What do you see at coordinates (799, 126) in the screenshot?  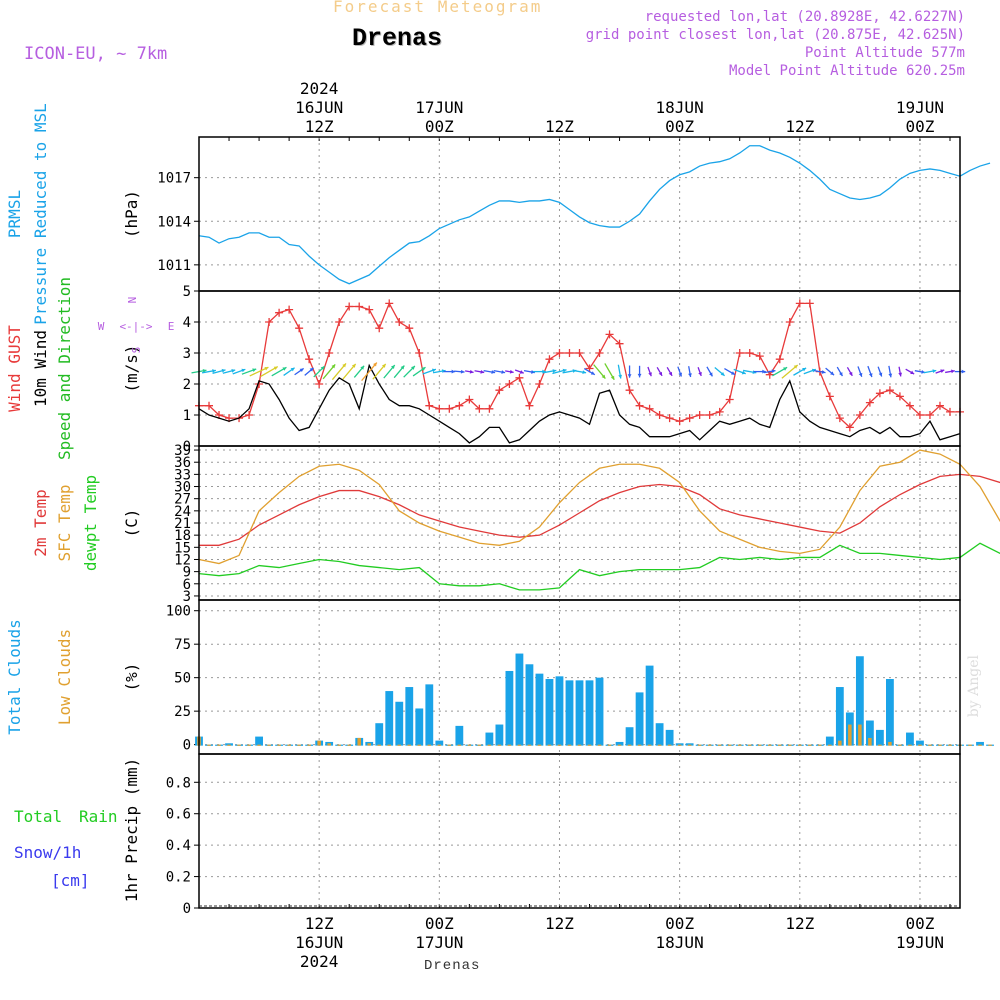 I see `top-time-label: 12Z` at bounding box center [799, 126].